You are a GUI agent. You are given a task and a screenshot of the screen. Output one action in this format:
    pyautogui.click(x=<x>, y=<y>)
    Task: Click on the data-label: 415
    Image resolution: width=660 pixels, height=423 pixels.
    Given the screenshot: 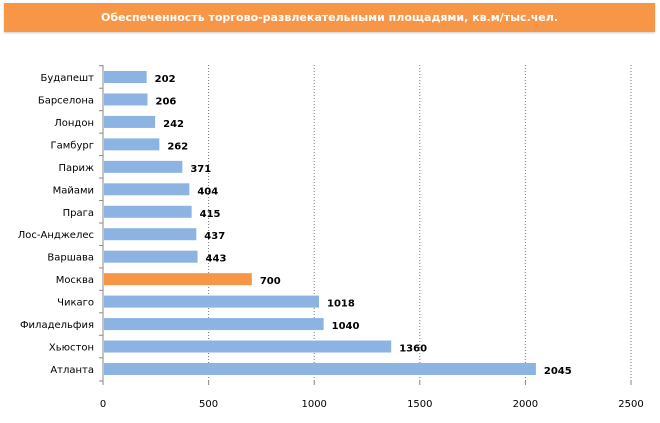 What is the action you would take?
    pyautogui.click(x=210, y=214)
    